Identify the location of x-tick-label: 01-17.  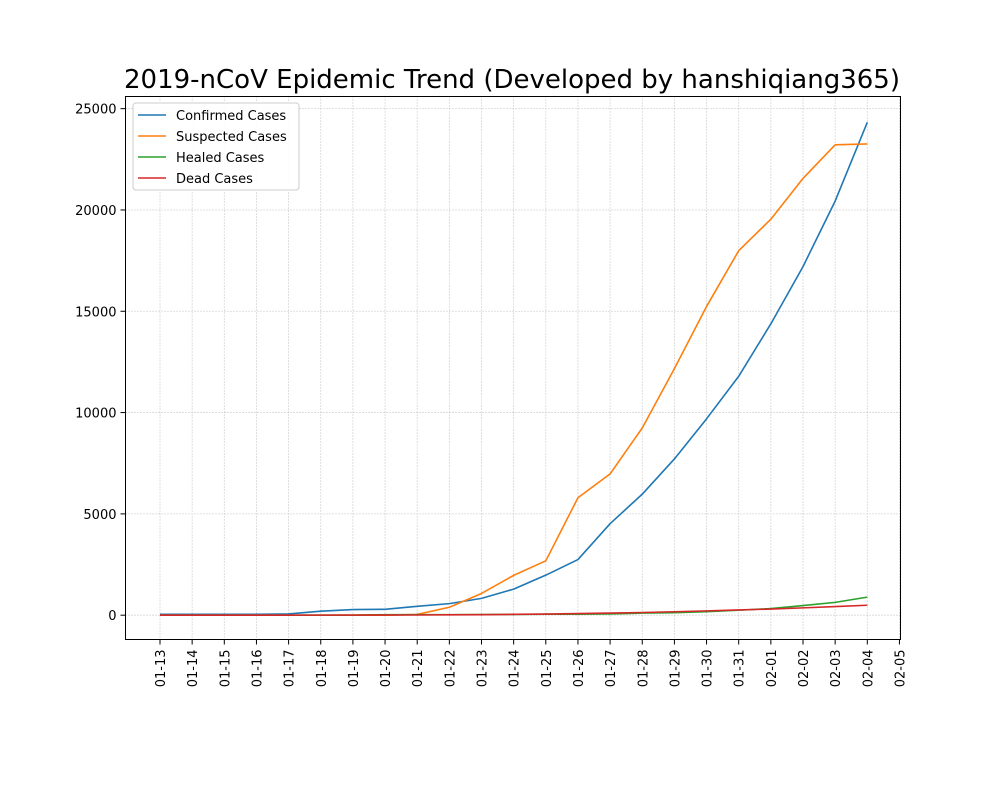
(290, 669).